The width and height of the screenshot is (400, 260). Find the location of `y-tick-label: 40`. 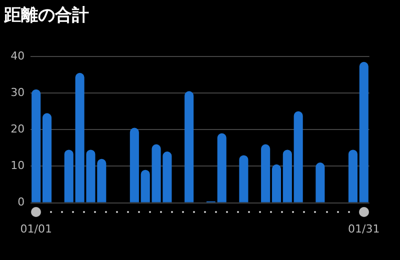

y-tick-label: 40 is located at coordinates (17, 55).